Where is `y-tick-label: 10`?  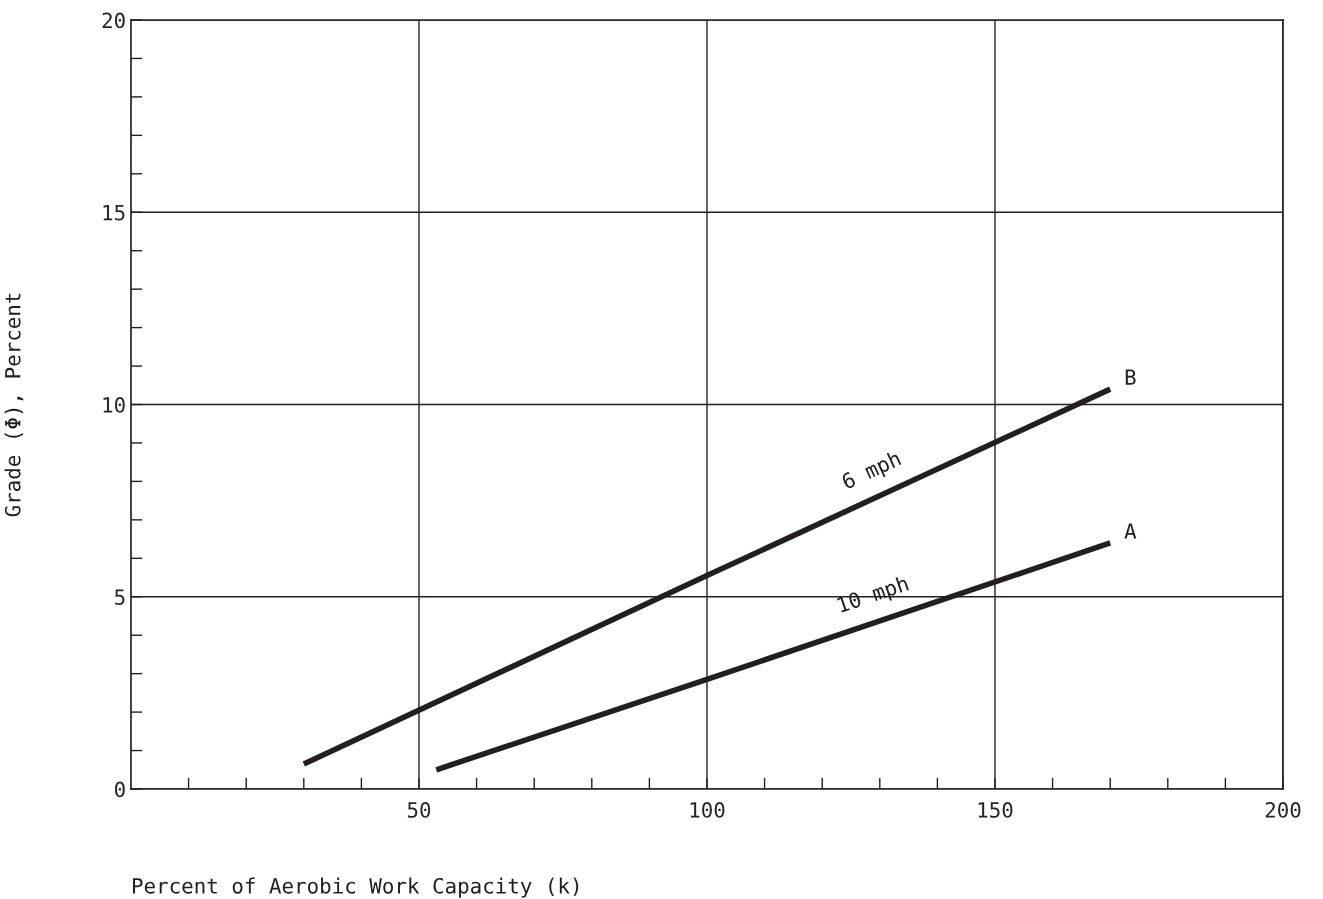
y-tick-label: 10 is located at coordinates (114, 405).